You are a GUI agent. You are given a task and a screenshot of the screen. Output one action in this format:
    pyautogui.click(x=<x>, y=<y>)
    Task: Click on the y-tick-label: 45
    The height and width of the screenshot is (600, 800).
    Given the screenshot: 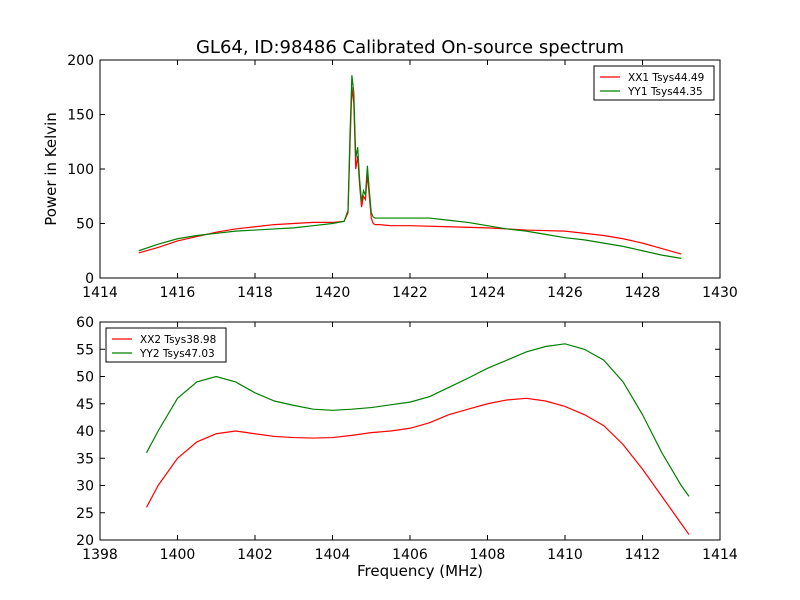 What is the action you would take?
    pyautogui.click(x=85, y=405)
    